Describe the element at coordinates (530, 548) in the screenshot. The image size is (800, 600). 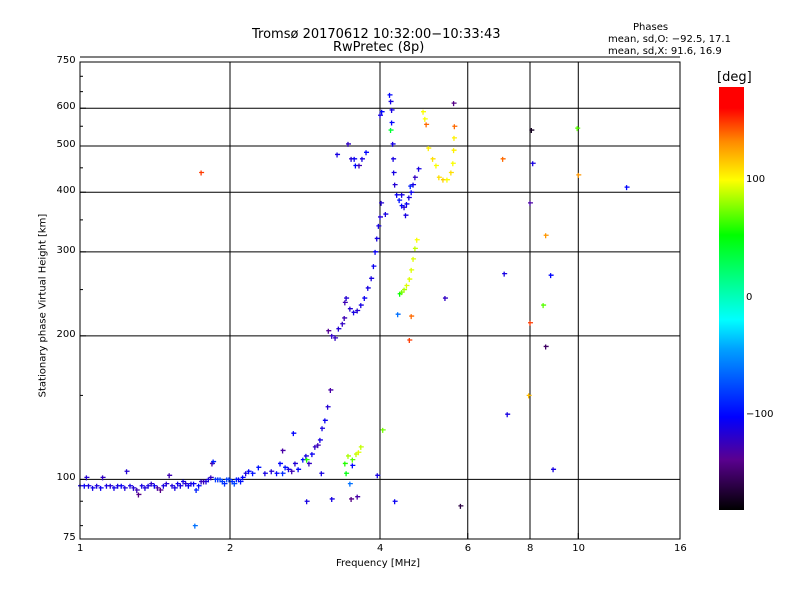
I see `x-tick-label: 8` at that location.